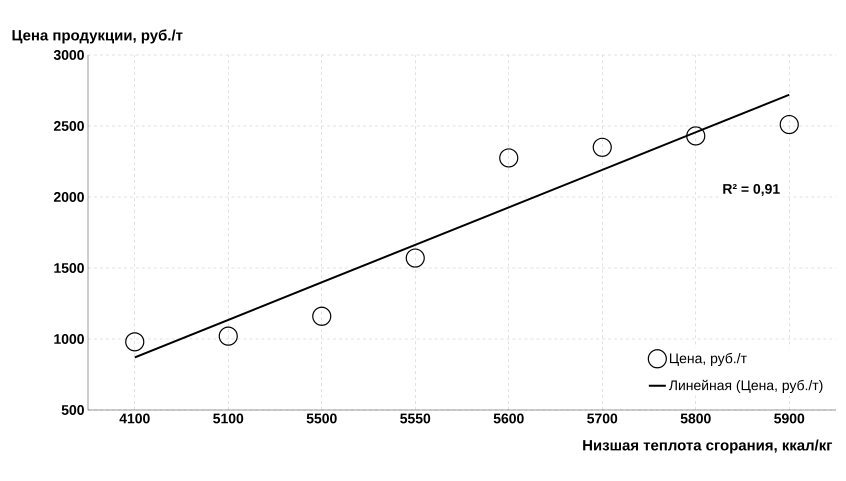  Describe the element at coordinates (602, 419) in the screenshot. I see `x-tick-label: 5700` at that location.